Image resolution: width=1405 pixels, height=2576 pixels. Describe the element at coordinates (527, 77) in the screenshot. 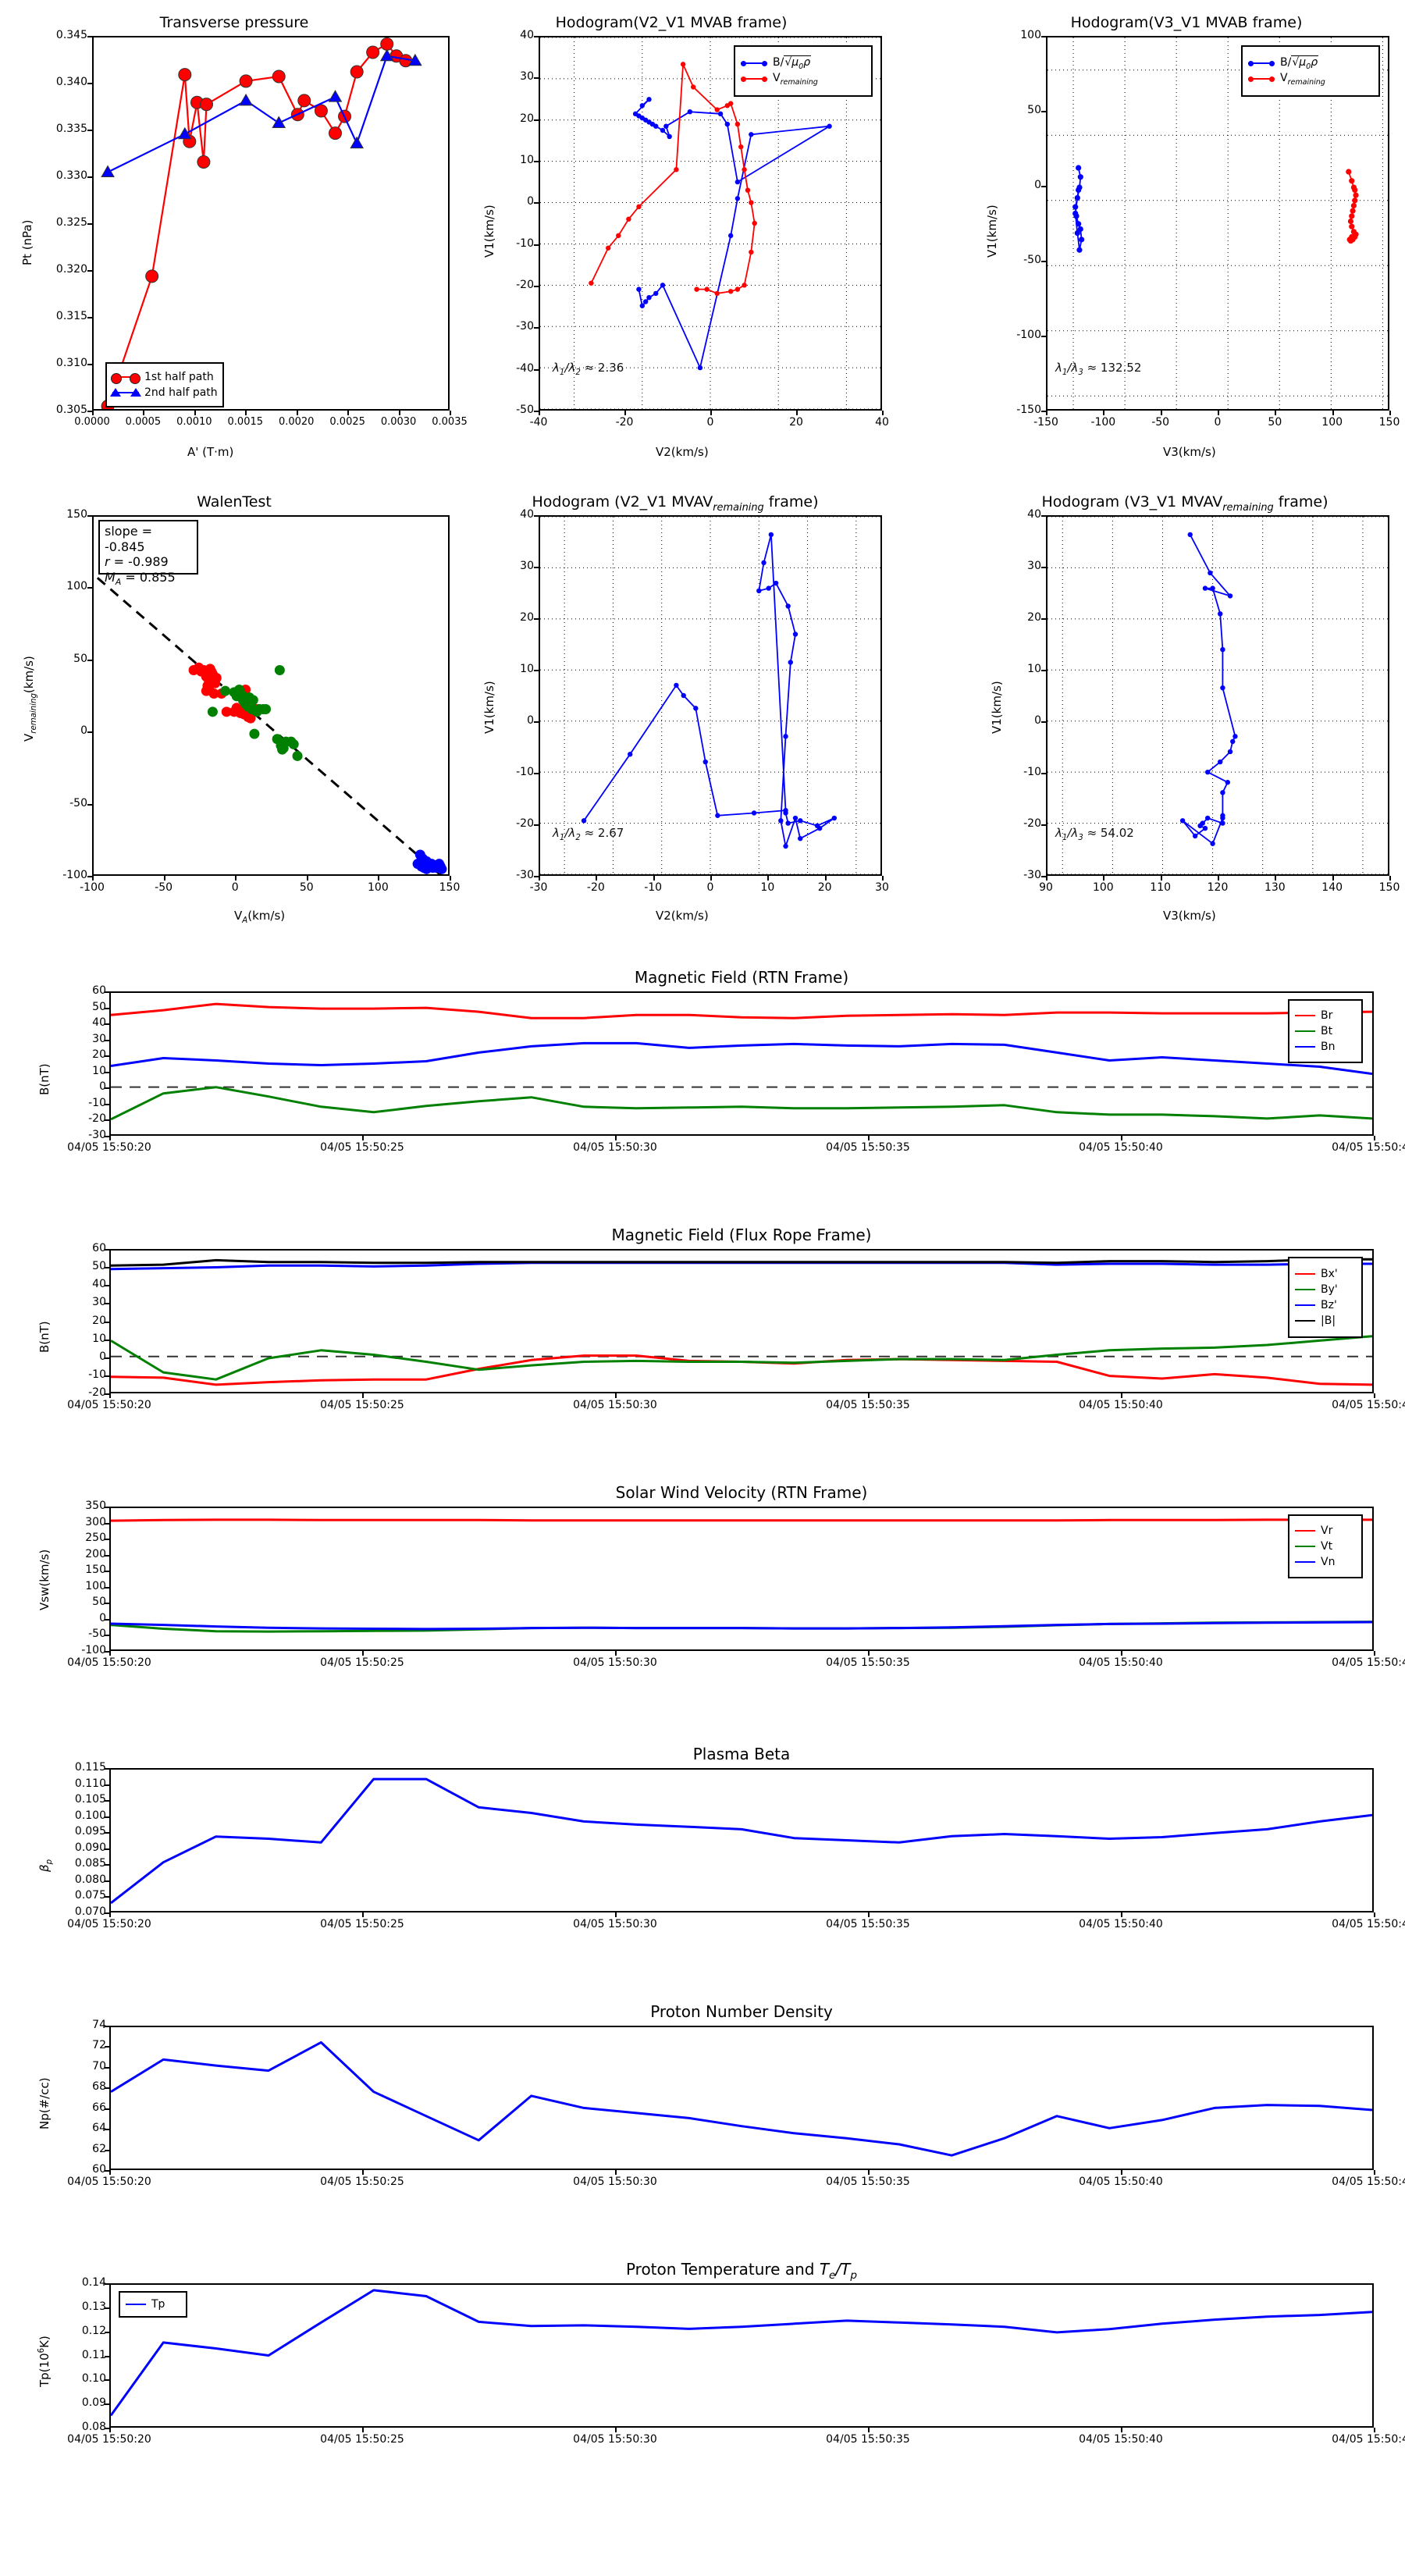

I see `y-tick-label: 30` at that location.